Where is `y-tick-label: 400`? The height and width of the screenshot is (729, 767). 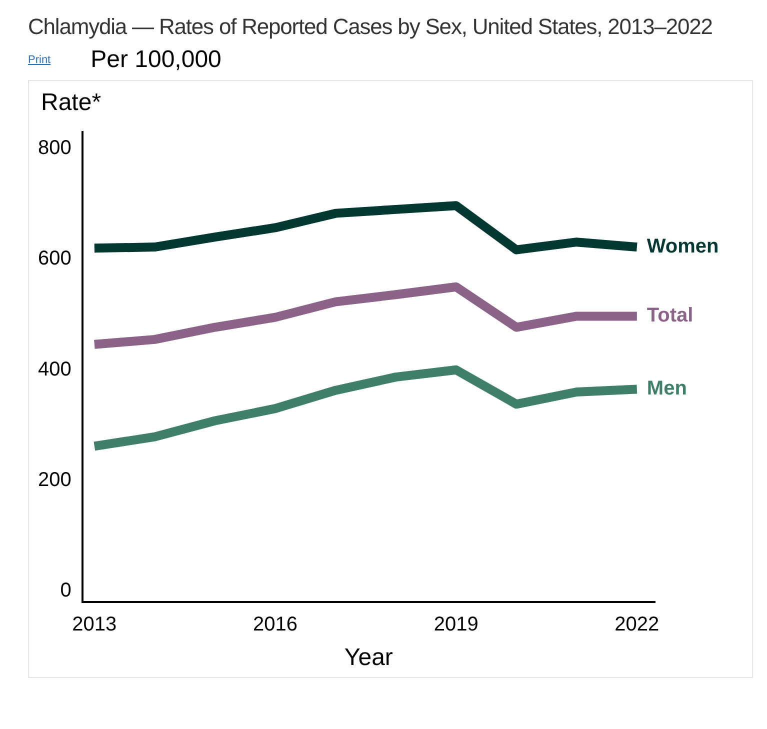
y-tick-label: 400 is located at coordinates (55, 369).